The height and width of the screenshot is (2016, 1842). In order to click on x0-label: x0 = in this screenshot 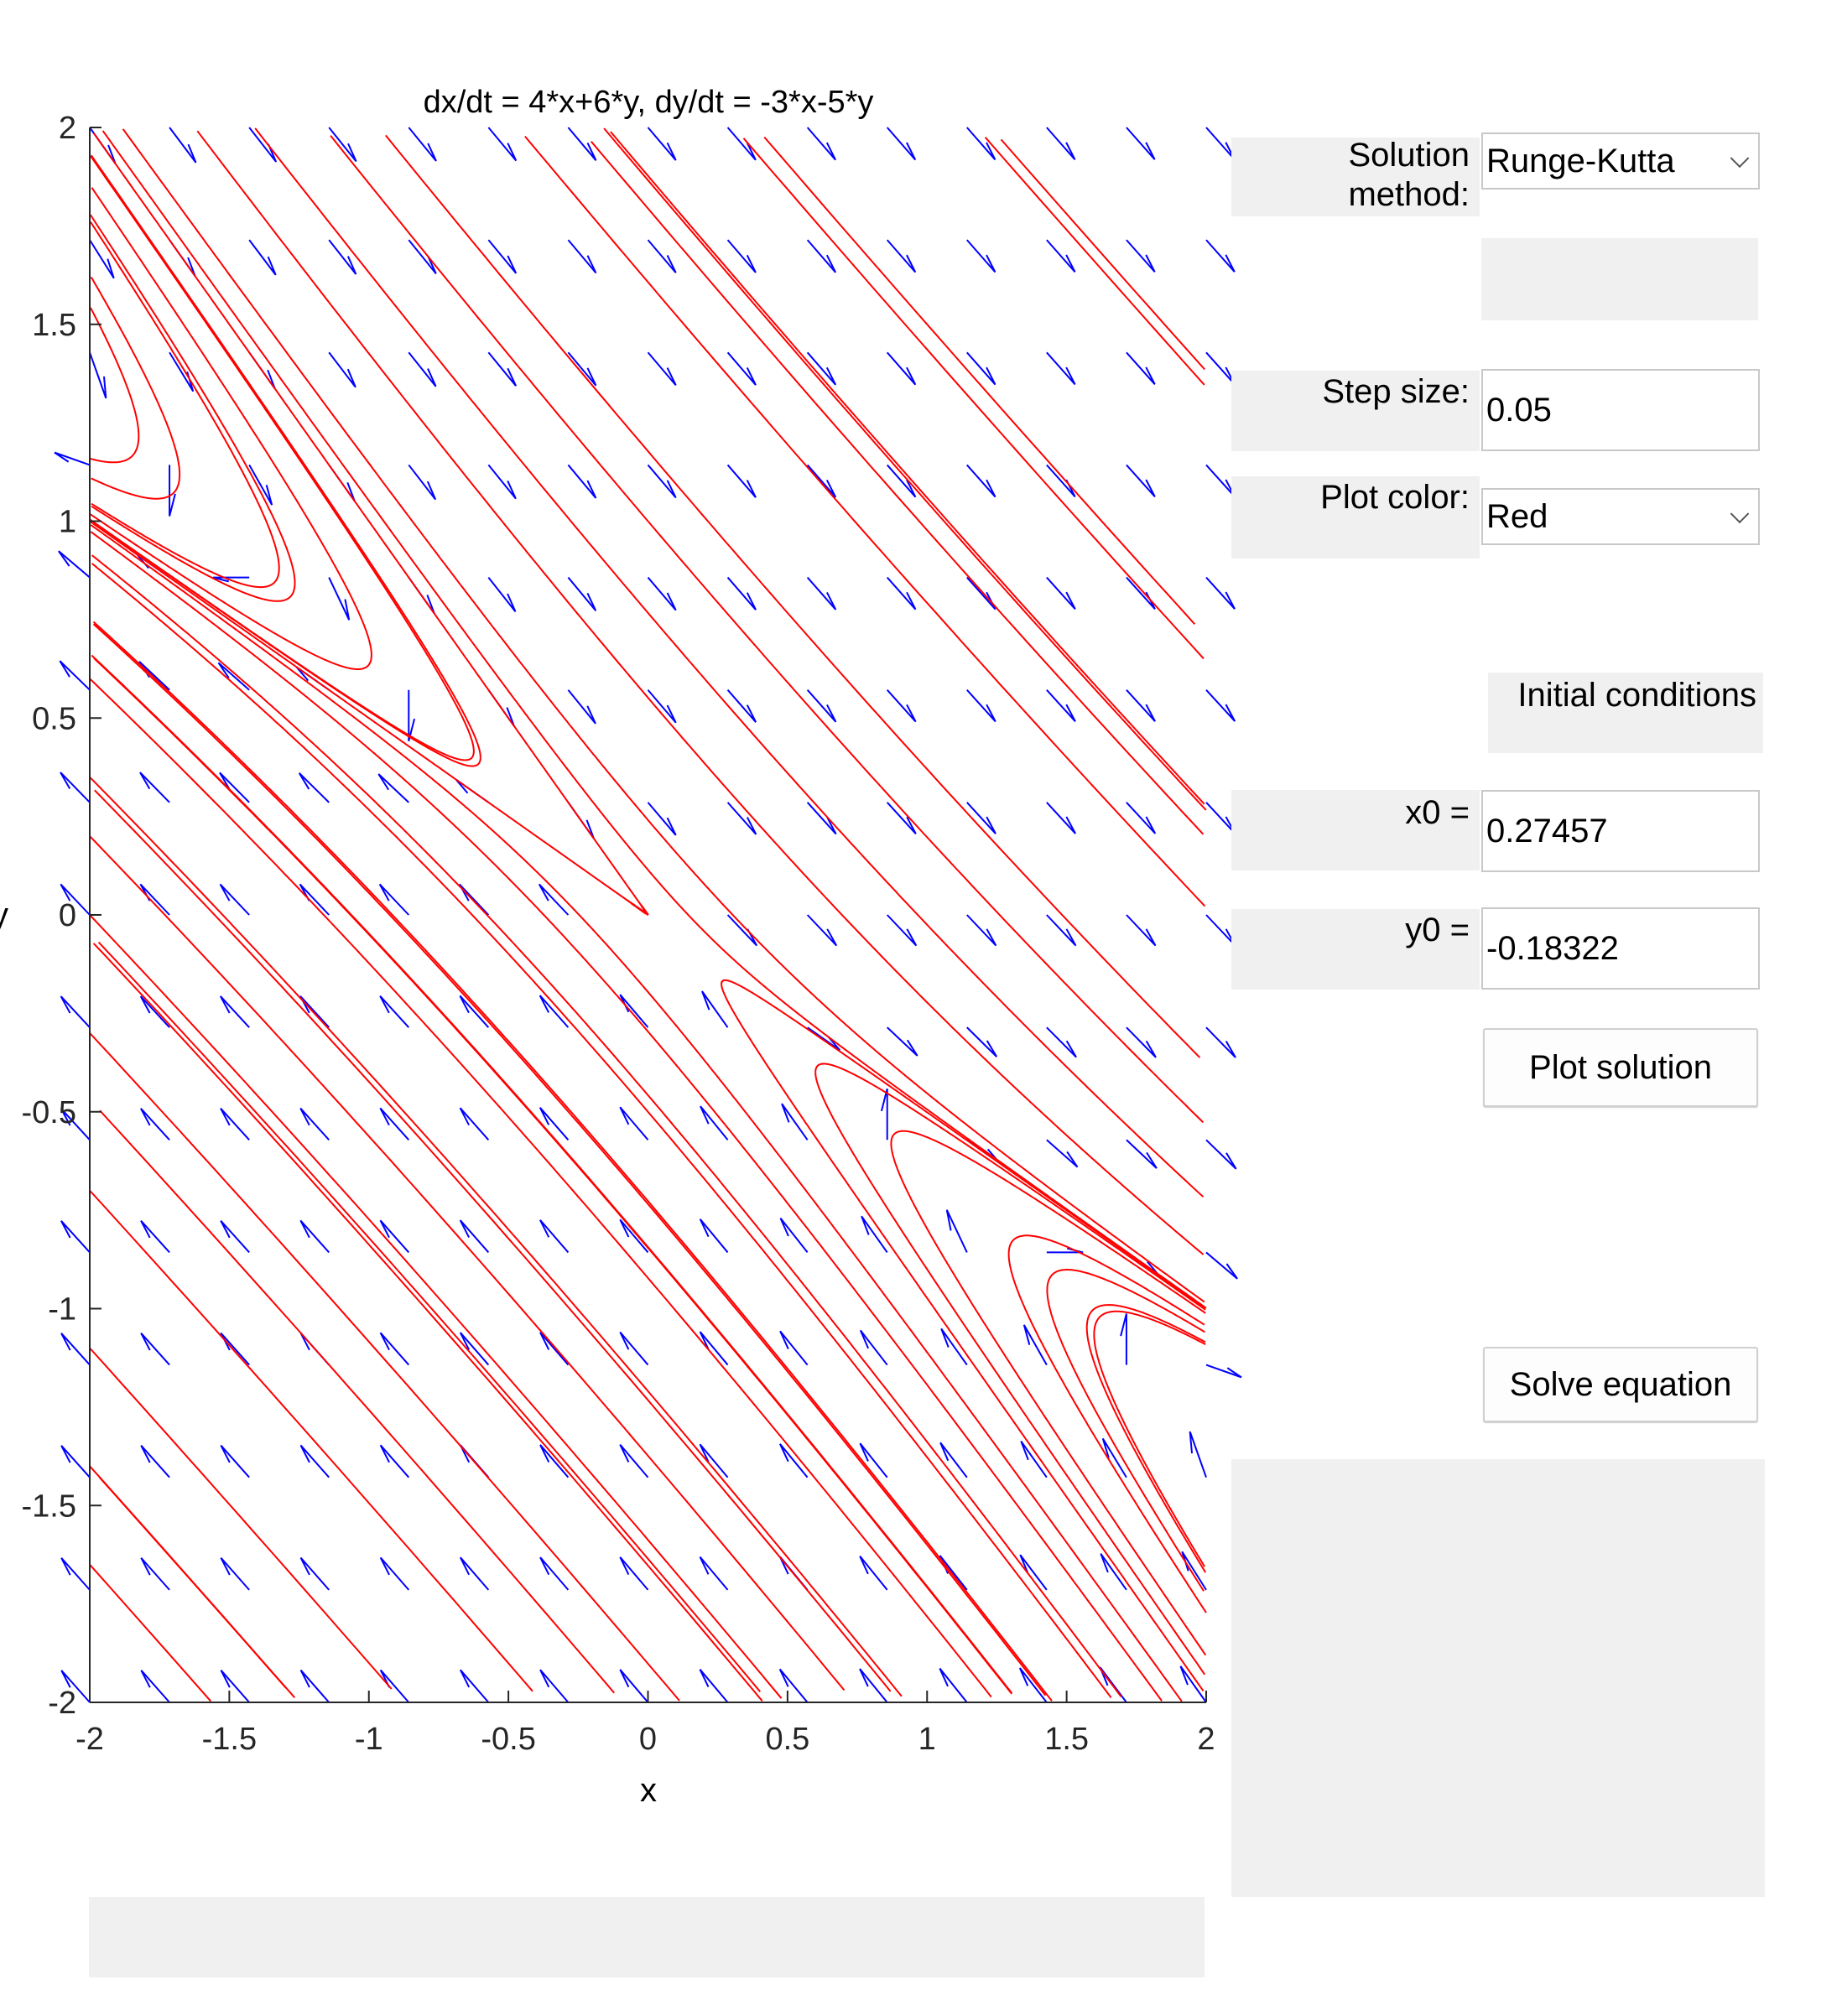, I will do `click(1438, 812)`.